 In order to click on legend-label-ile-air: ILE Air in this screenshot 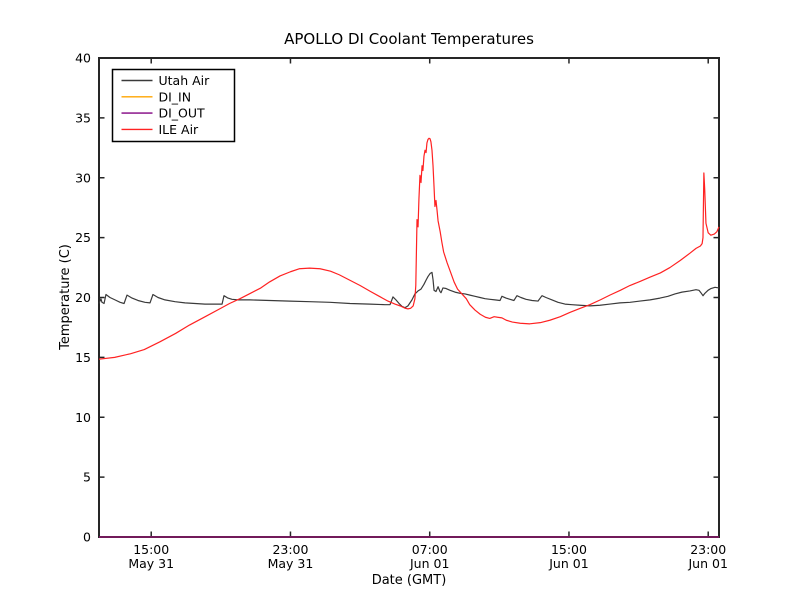, I will do `click(179, 129)`.